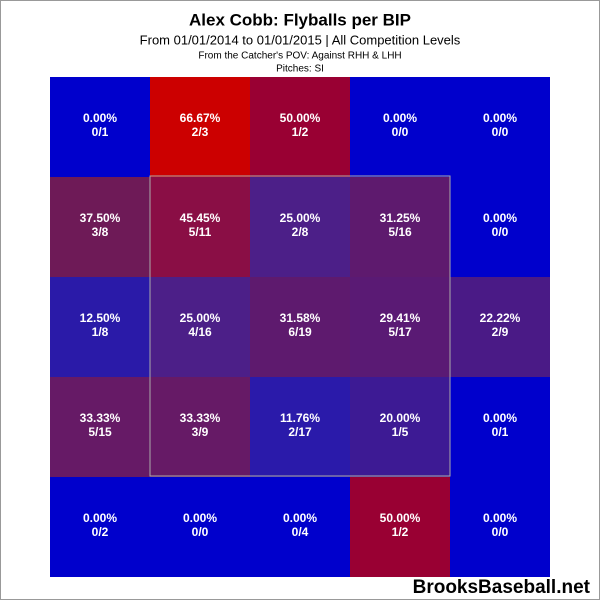 The image size is (600, 605). Describe the element at coordinates (400, 332) in the screenshot. I see `cell-count-label: 5/17` at that location.